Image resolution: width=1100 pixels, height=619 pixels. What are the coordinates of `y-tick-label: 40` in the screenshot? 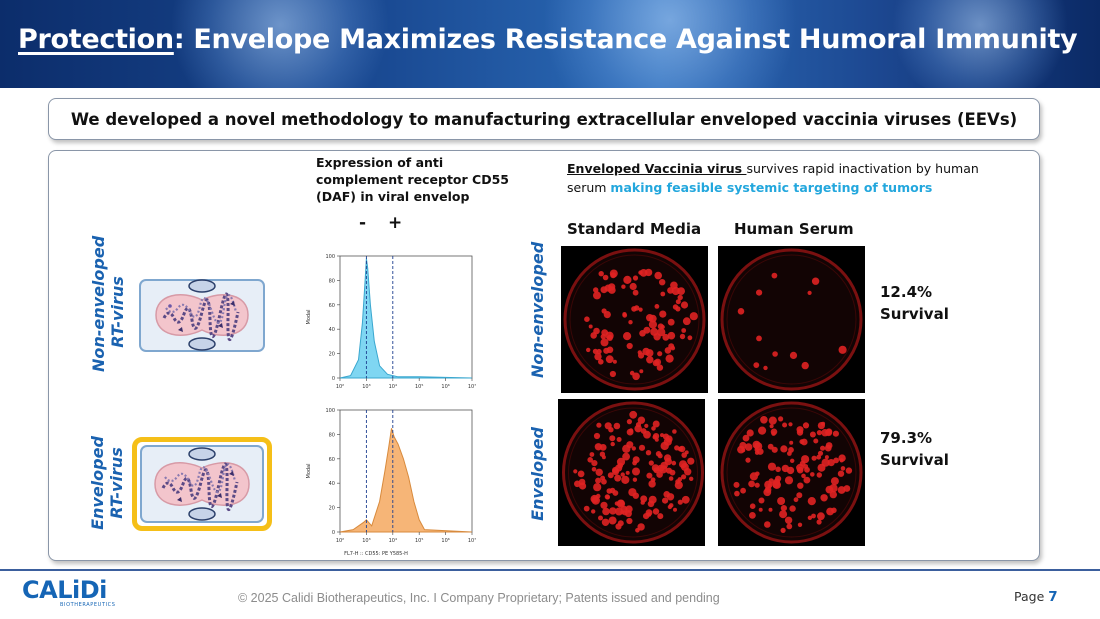 It's located at (332, 484).